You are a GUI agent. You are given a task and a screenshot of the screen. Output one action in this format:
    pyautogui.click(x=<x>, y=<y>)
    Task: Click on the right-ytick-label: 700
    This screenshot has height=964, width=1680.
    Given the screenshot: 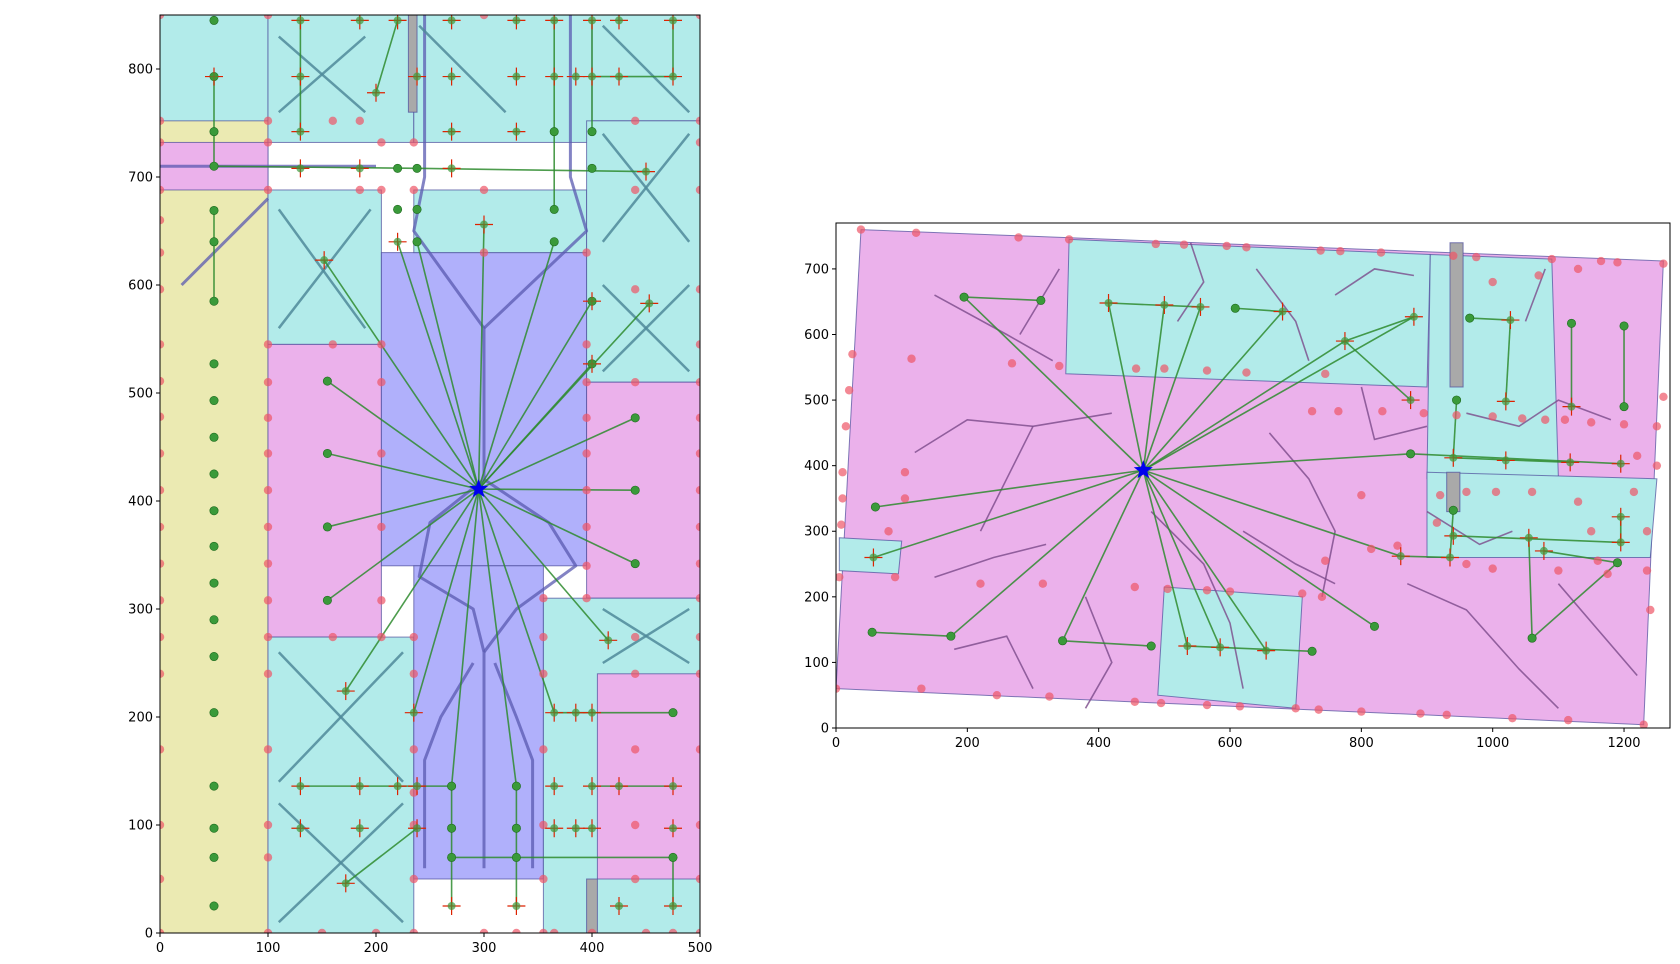 What is the action you would take?
    pyautogui.click(x=816, y=269)
    